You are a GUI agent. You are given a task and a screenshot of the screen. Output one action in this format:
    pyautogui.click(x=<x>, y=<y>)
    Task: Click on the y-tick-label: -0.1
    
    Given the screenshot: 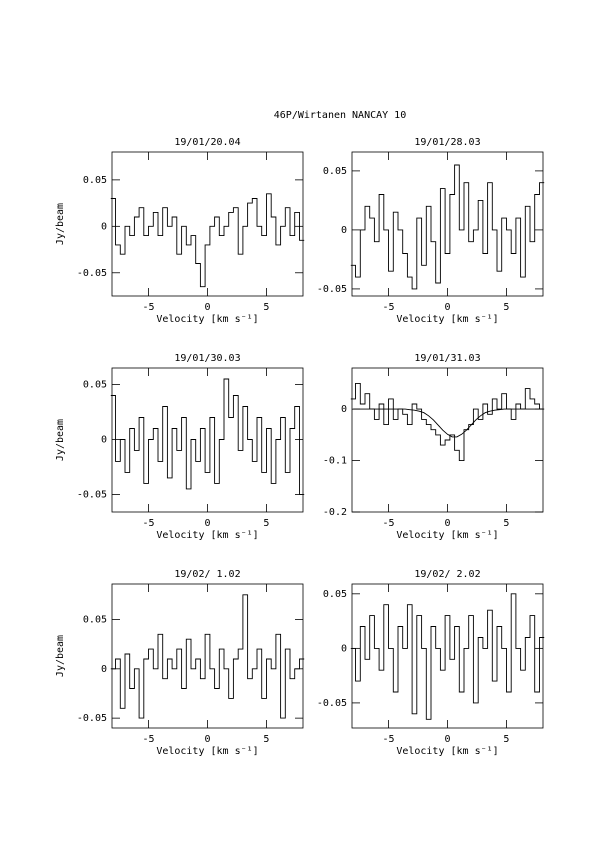 What is the action you would take?
    pyautogui.click(x=335, y=461)
    